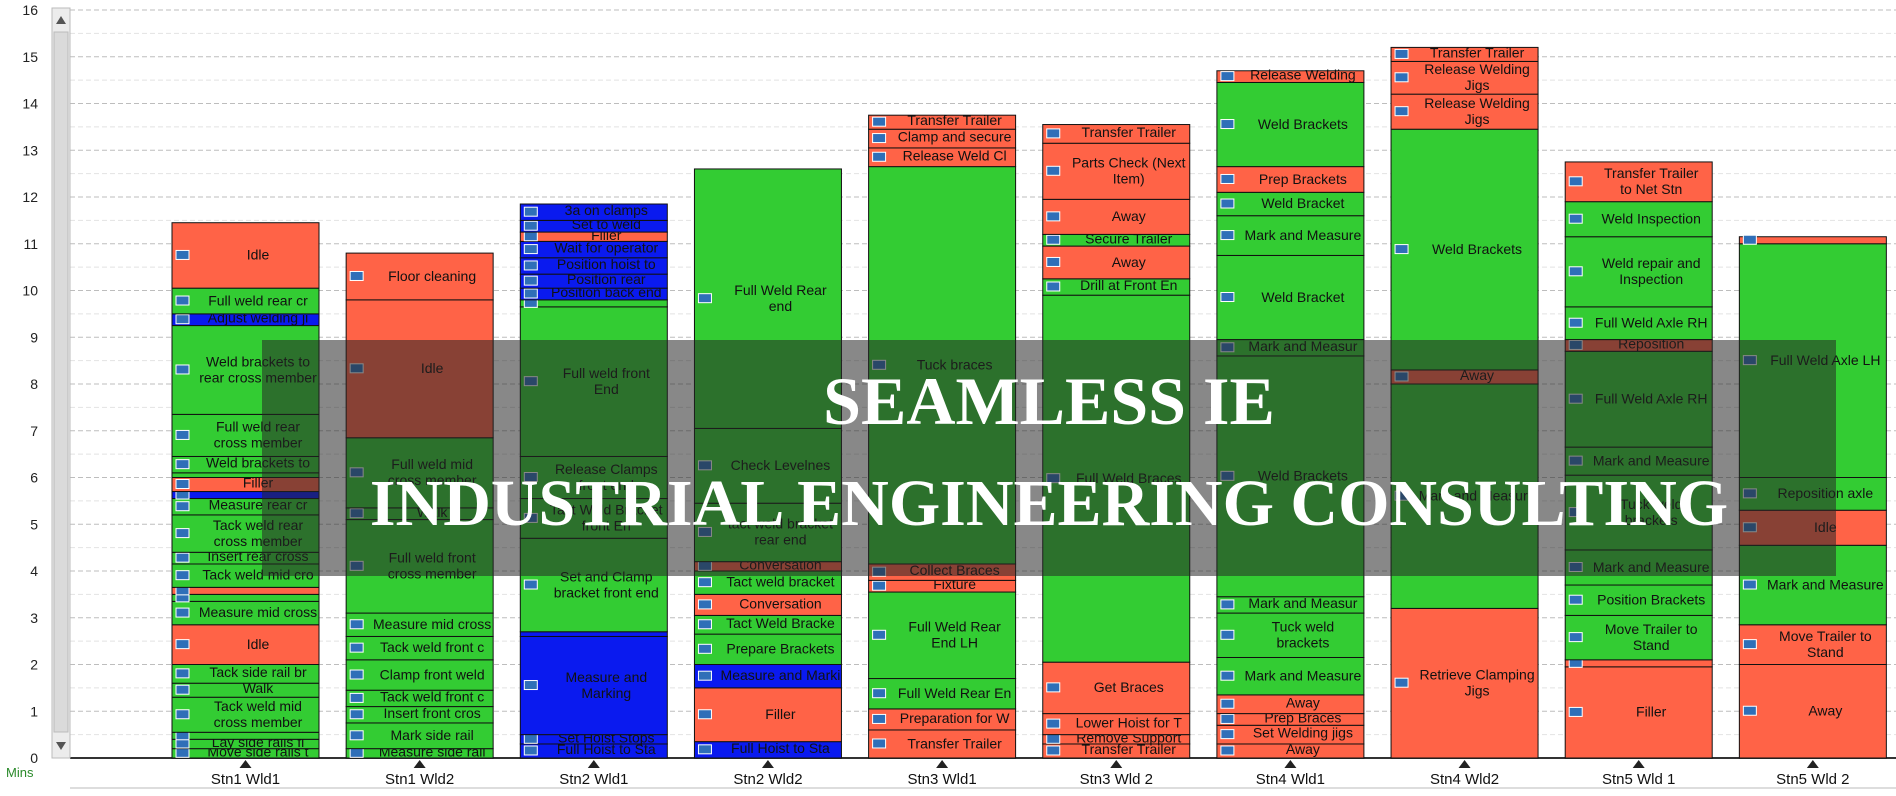  Describe the element at coordinates (34, 618) in the screenshot. I see `y-tick-label: 3` at that location.